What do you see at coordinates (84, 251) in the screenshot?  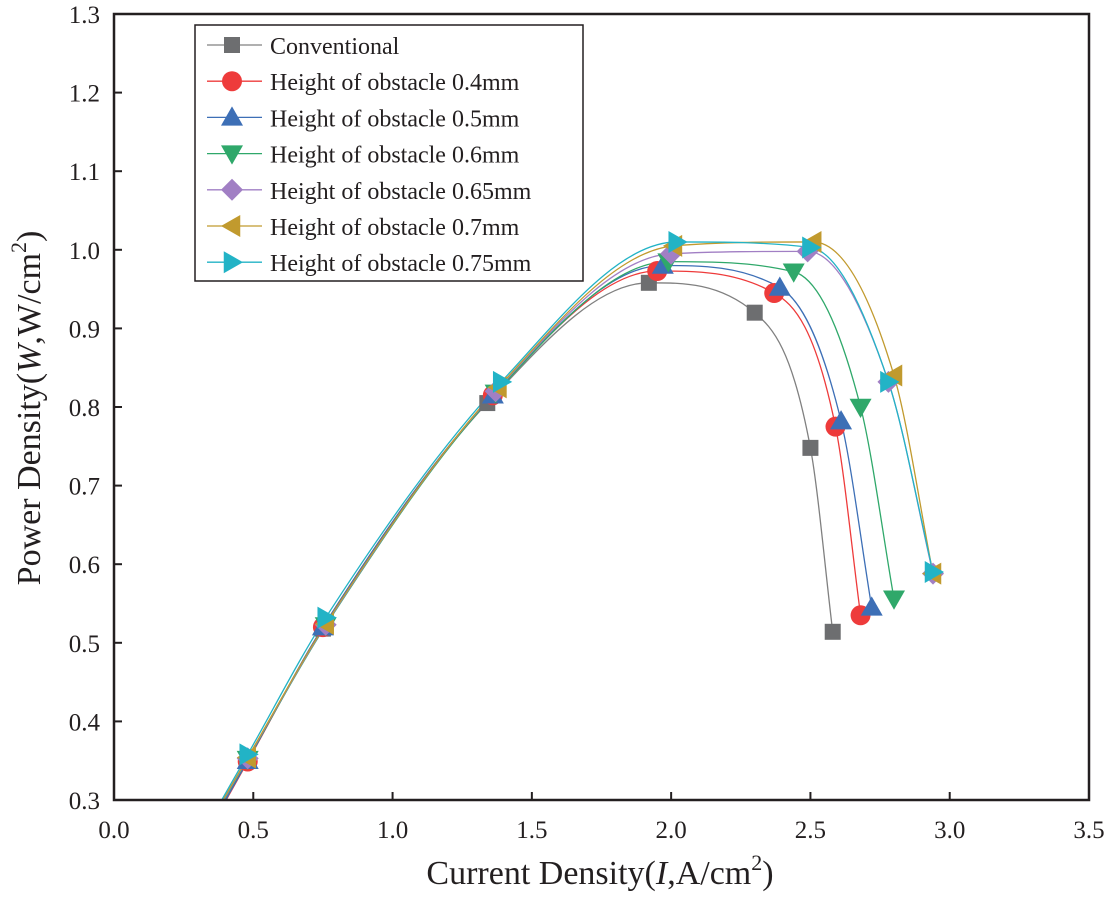 I see `y-tick-label: 1.0` at bounding box center [84, 251].